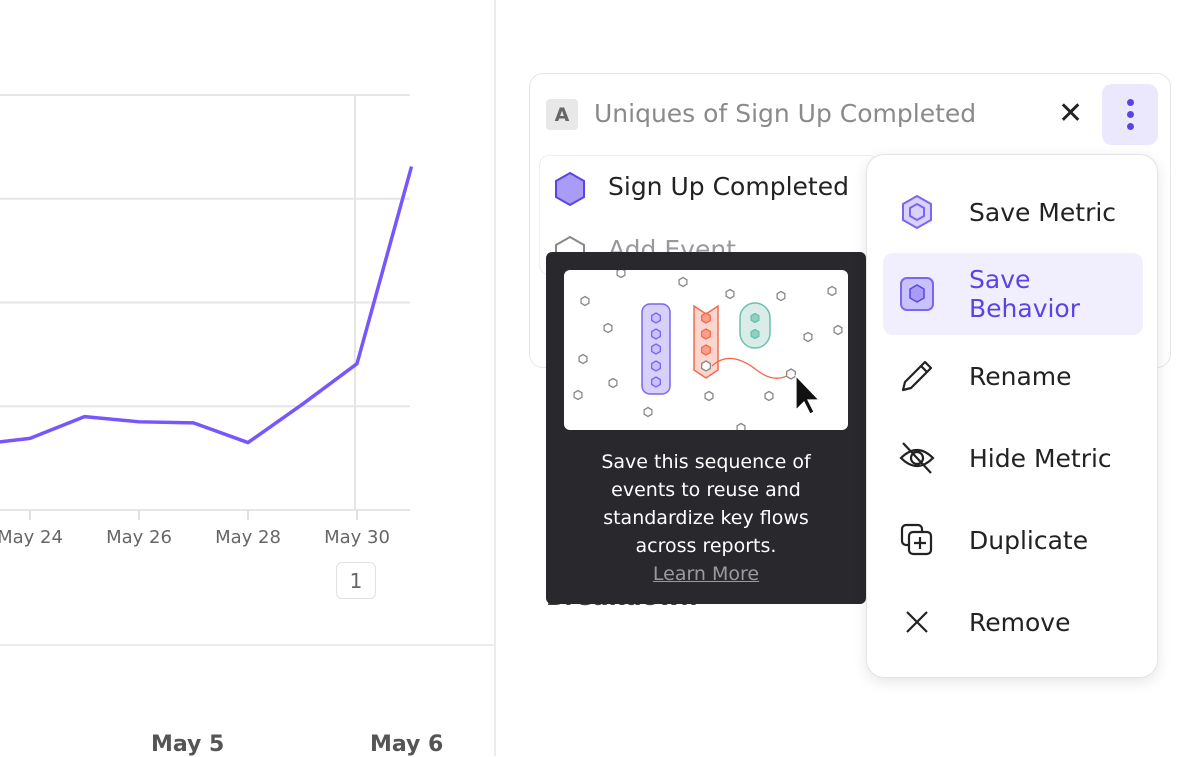 This screenshot has height=757, width=1200. Describe the element at coordinates (188, 744) in the screenshot. I see `lower-axis-label: May 5` at that location.